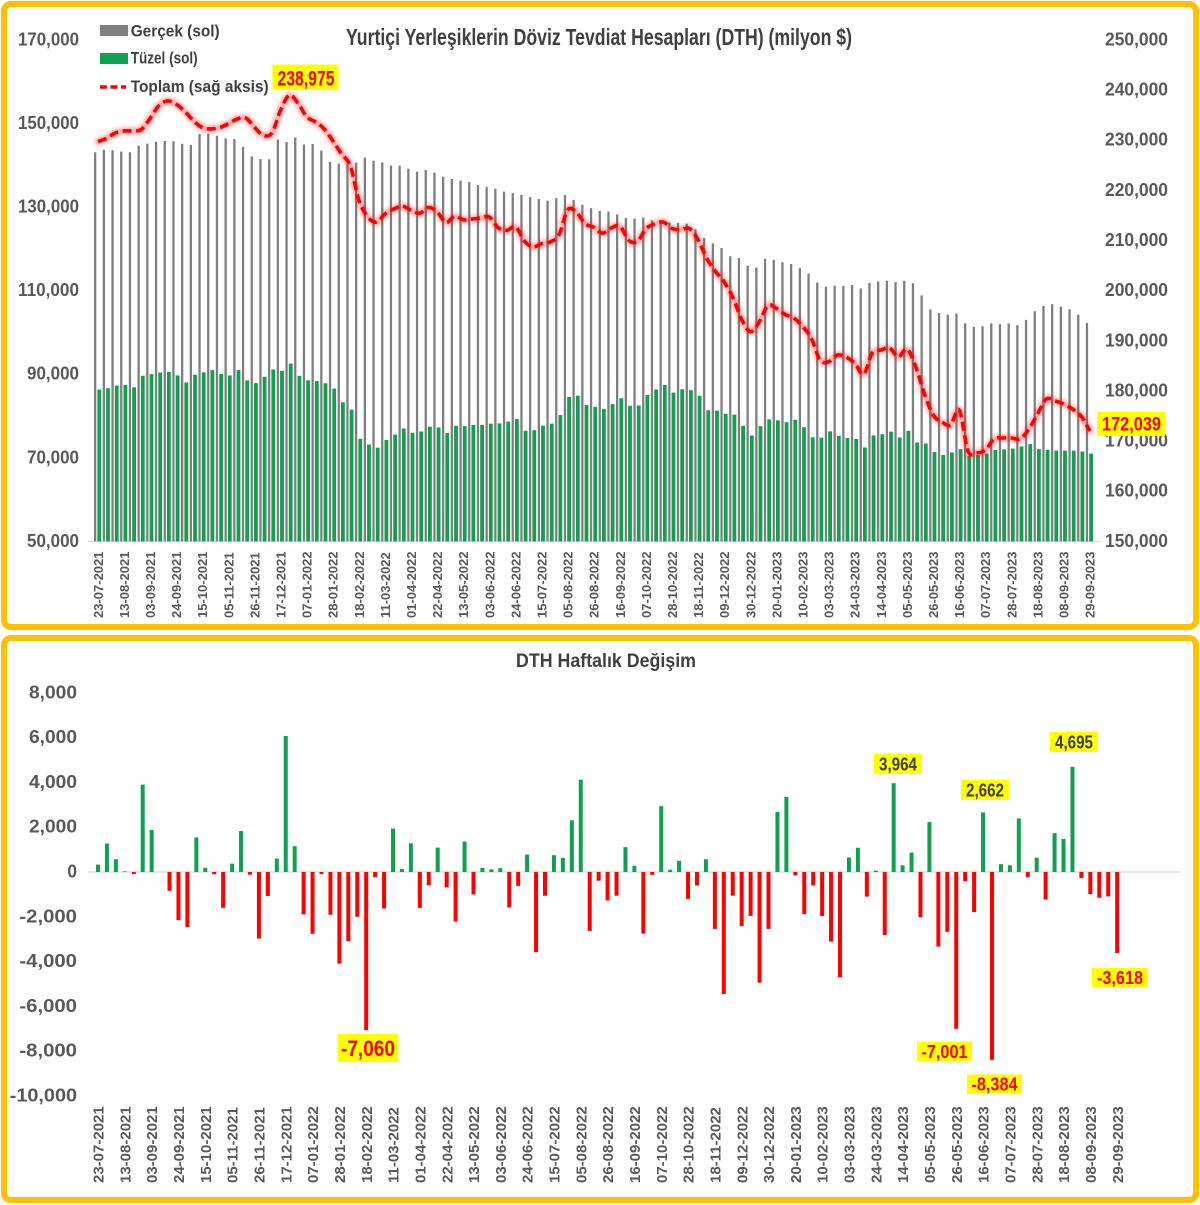 This screenshot has width=1200, height=1205. What do you see at coordinates (750, 585) in the screenshot?
I see `svg-text: 30-12-2022` at bounding box center [750, 585].